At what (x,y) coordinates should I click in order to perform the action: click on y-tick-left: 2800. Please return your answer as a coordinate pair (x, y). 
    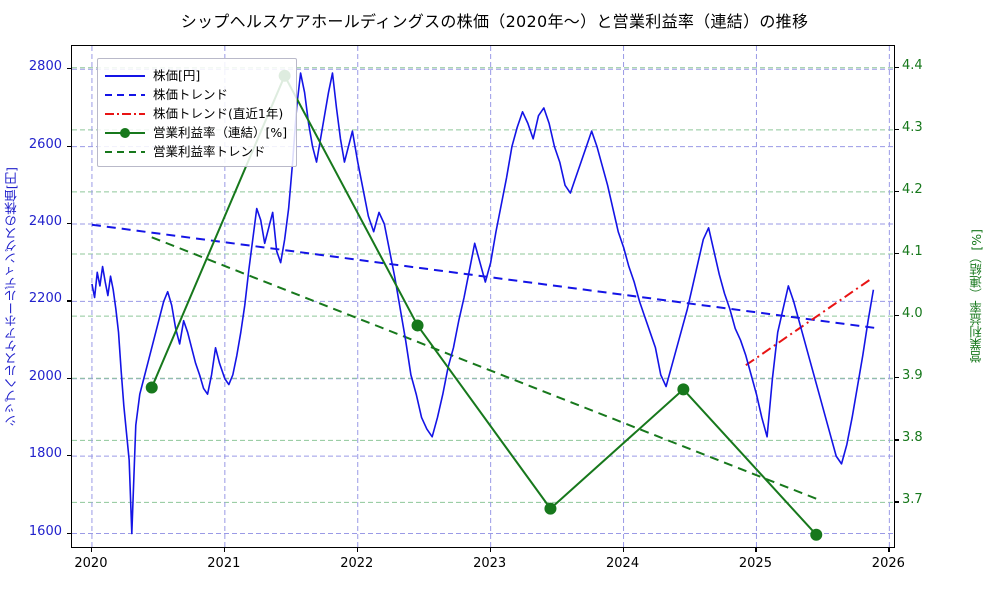
    Looking at the image, I should click on (45, 67).